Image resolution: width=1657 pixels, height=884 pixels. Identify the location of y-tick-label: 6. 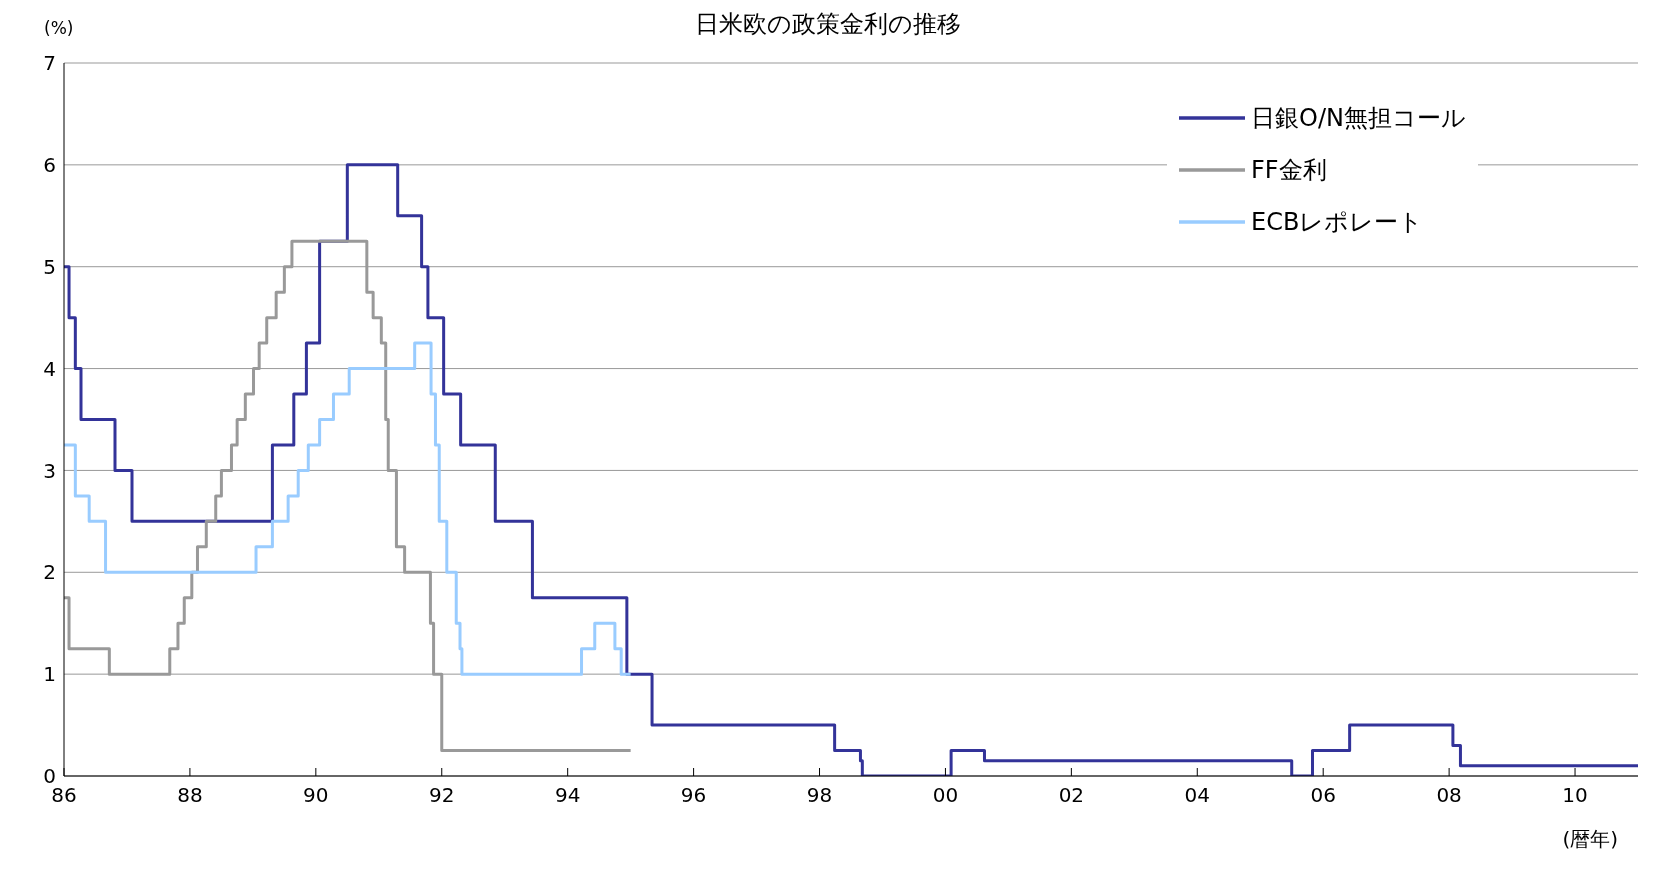
(49, 164).